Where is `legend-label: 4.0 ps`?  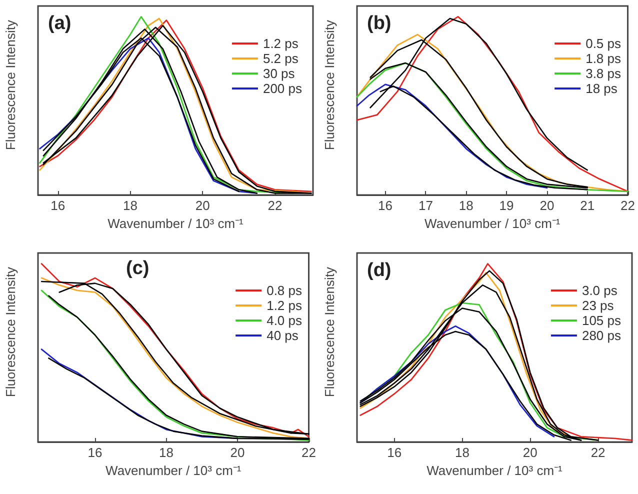
legend-label: 4.0 ps is located at coordinates (284, 320).